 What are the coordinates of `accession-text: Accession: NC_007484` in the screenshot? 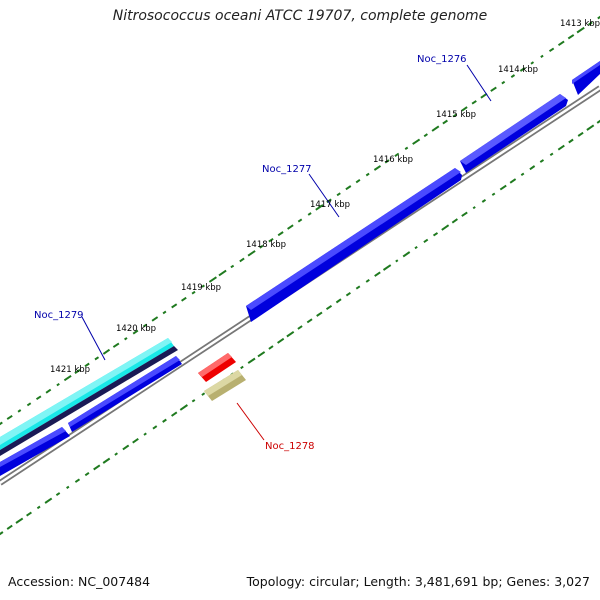 It's located at (79, 581).